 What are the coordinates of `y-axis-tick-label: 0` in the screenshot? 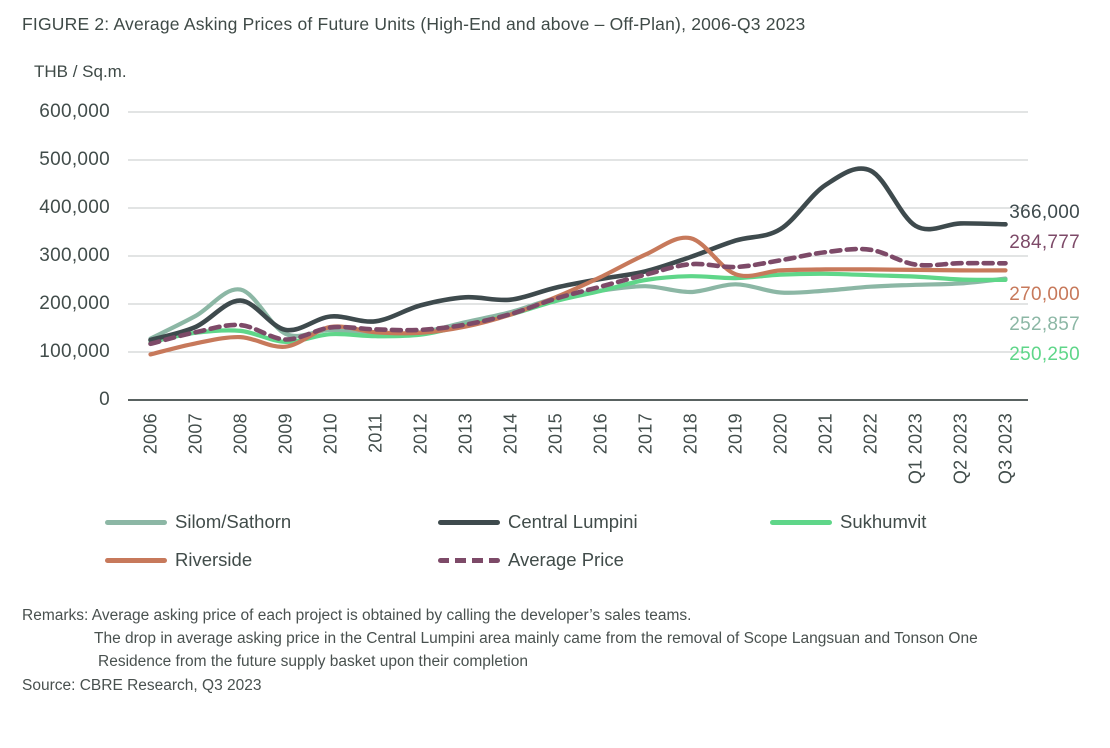 It's located at (104, 399).